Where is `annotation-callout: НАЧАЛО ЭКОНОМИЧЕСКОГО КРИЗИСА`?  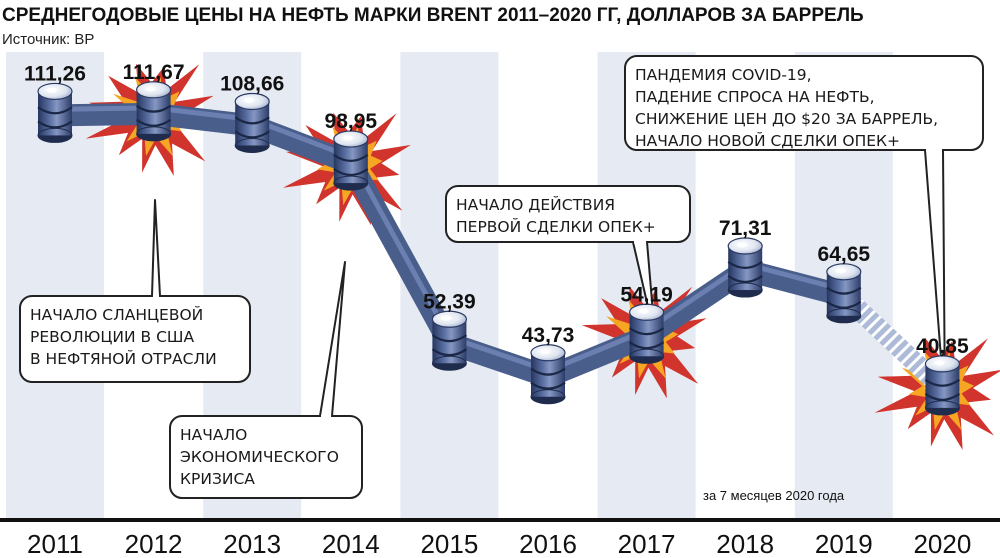
annotation-callout: НАЧАЛО ЭКОНОМИЧЕСКОГО КРИЗИСА is located at coordinates (266, 380).